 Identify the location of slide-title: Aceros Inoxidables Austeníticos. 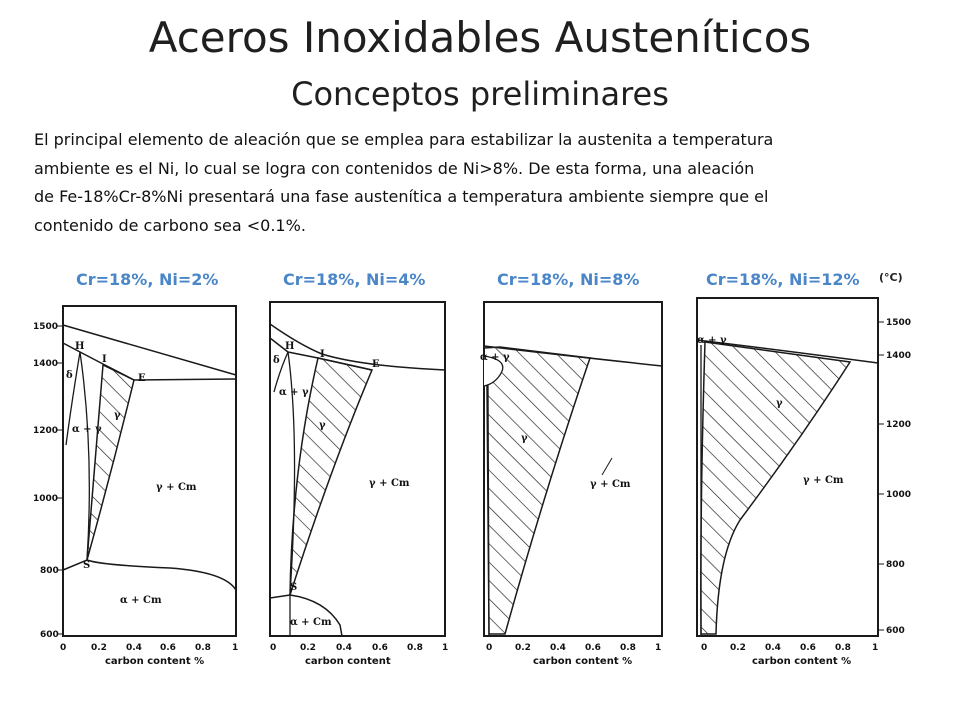
(480, 37).